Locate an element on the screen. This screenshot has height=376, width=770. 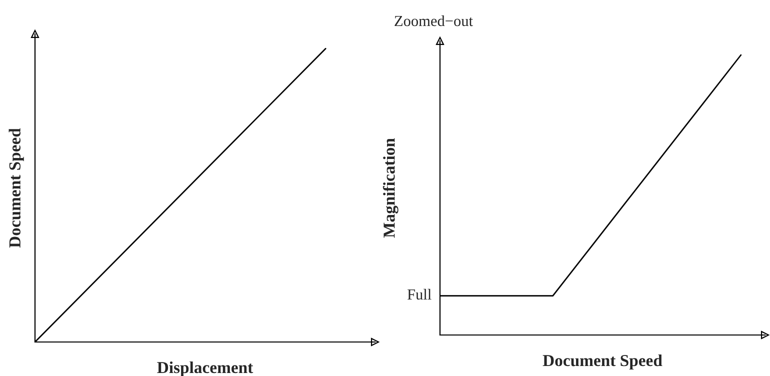
x-axis-title: Document Speed is located at coordinates (602, 362).